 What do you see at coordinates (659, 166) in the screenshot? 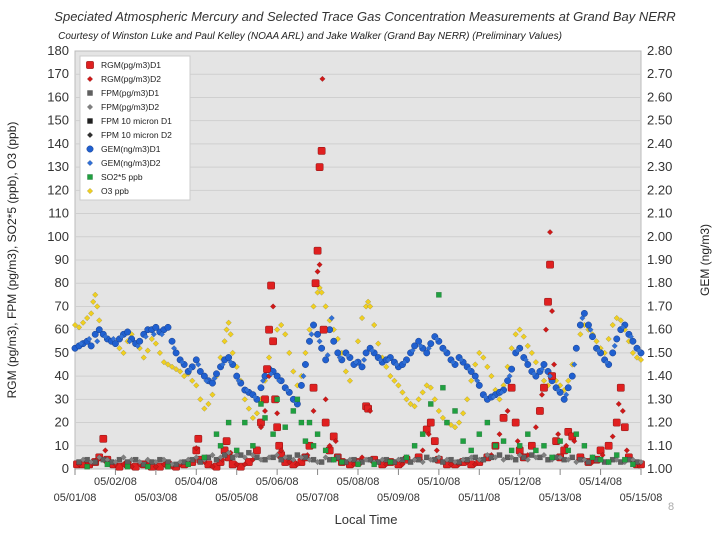
I see `right-tick-label: 2.30` at bounding box center [659, 166].